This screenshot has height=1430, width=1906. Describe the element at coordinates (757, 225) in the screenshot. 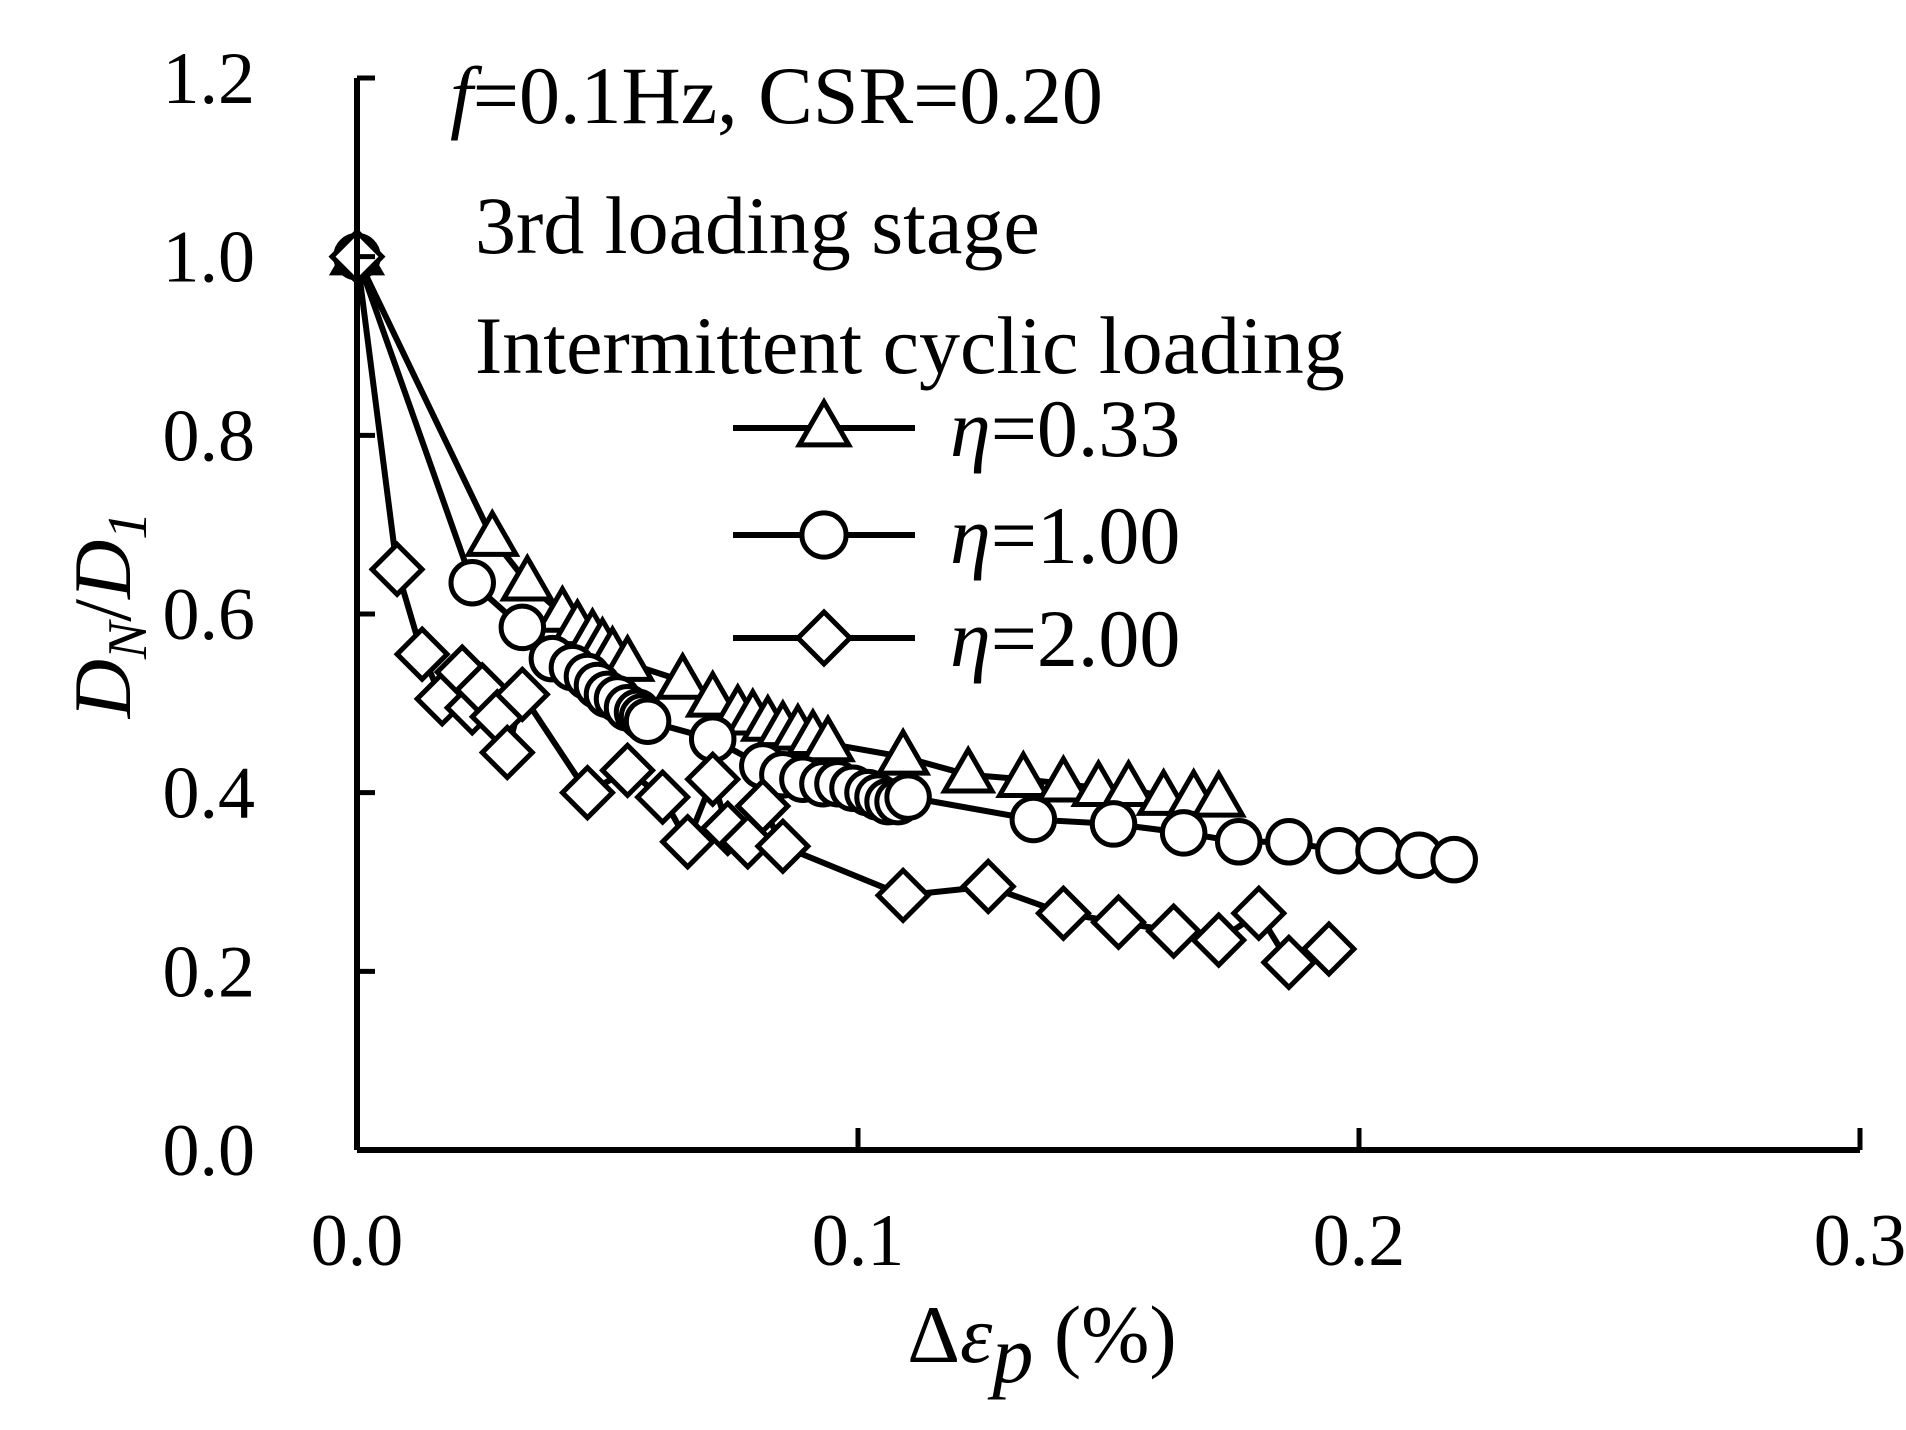

I see `annotation-loading-stage: 3rd loading stage` at that location.